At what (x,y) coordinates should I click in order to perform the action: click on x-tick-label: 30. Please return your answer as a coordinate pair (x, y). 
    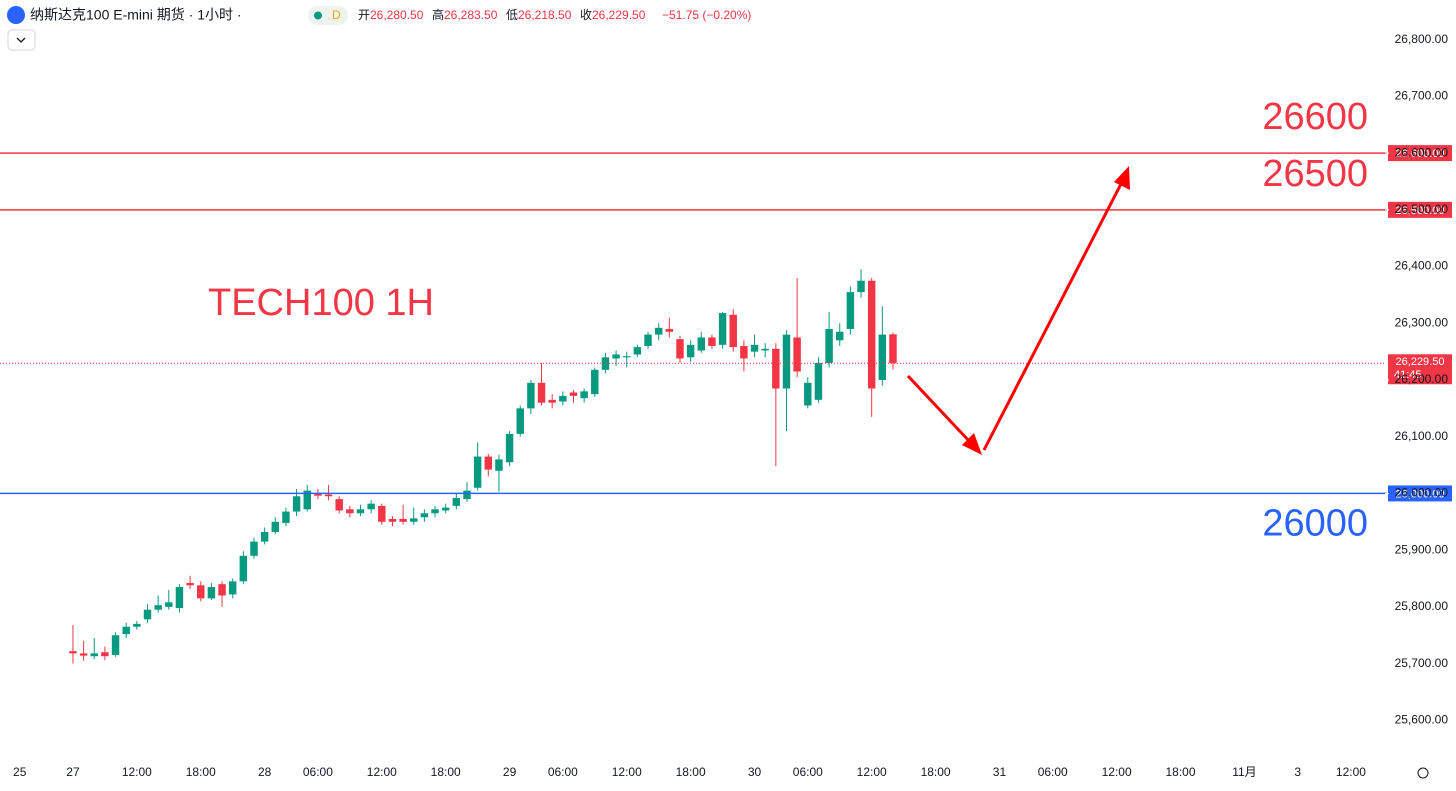
    Looking at the image, I should click on (755, 772).